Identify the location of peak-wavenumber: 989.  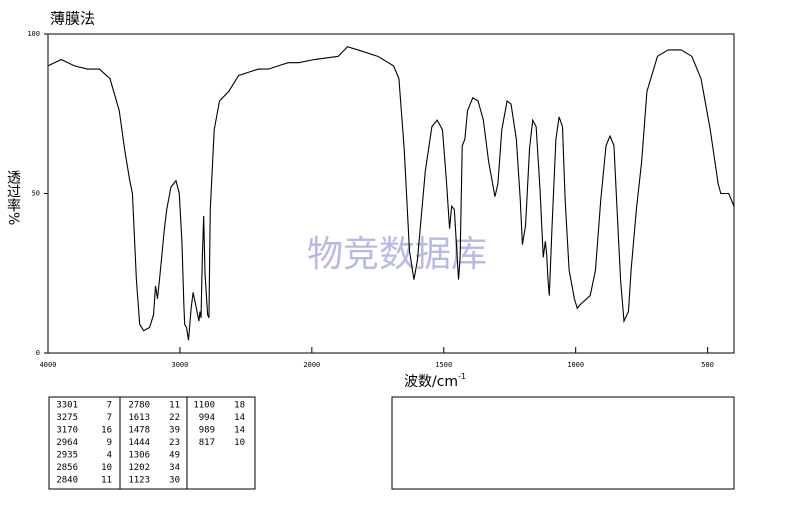
(207, 431).